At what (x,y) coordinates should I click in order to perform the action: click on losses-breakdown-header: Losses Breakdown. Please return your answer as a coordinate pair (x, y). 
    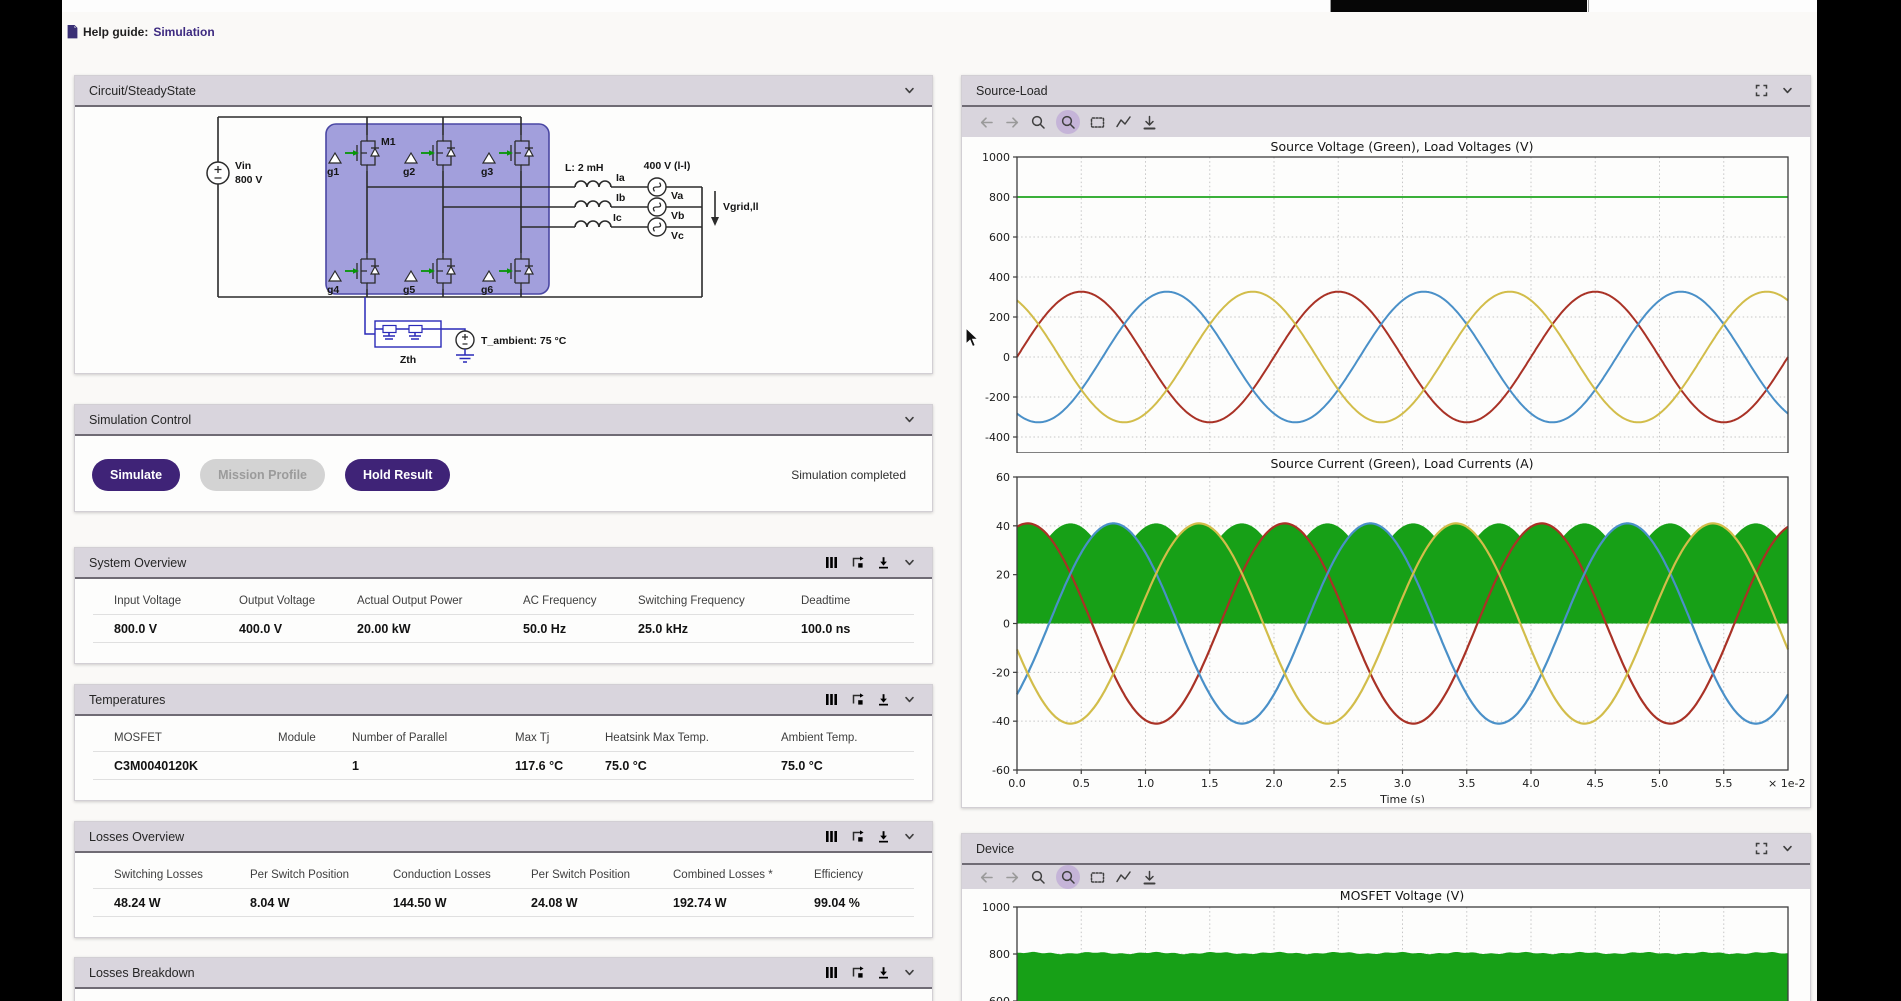
    Looking at the image, I should click on (503, 973).